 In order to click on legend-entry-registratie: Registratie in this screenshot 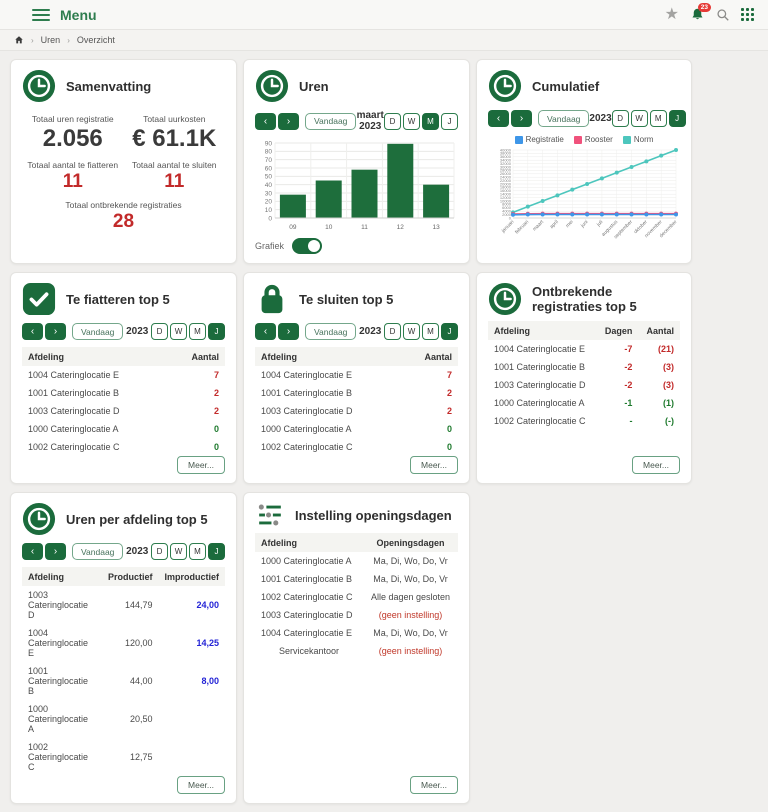, I will do `click(539, 139)`.